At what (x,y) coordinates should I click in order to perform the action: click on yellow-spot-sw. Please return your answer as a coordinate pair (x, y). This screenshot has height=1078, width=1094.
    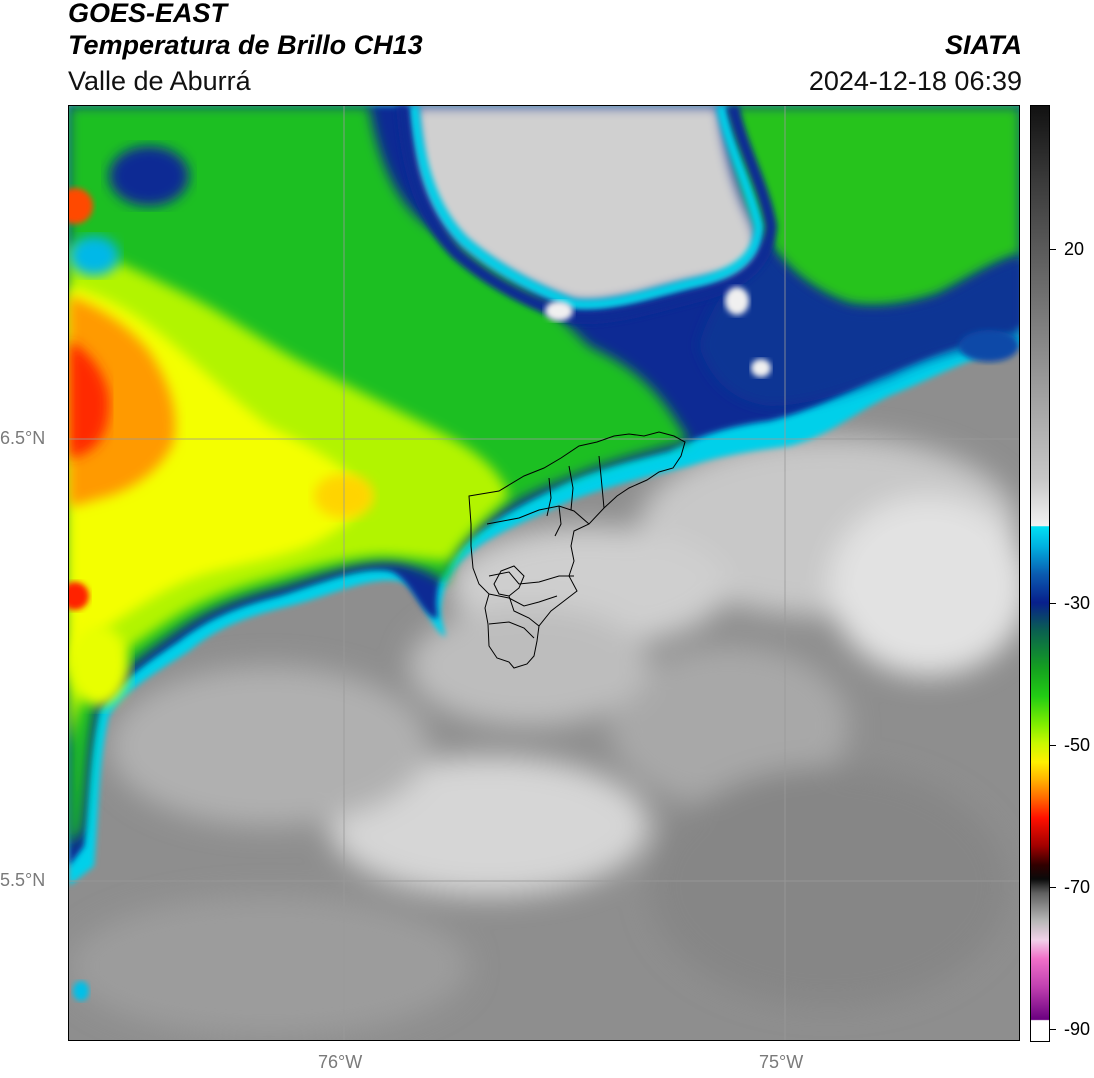
    Looking at the image, I should click on (99, 666).